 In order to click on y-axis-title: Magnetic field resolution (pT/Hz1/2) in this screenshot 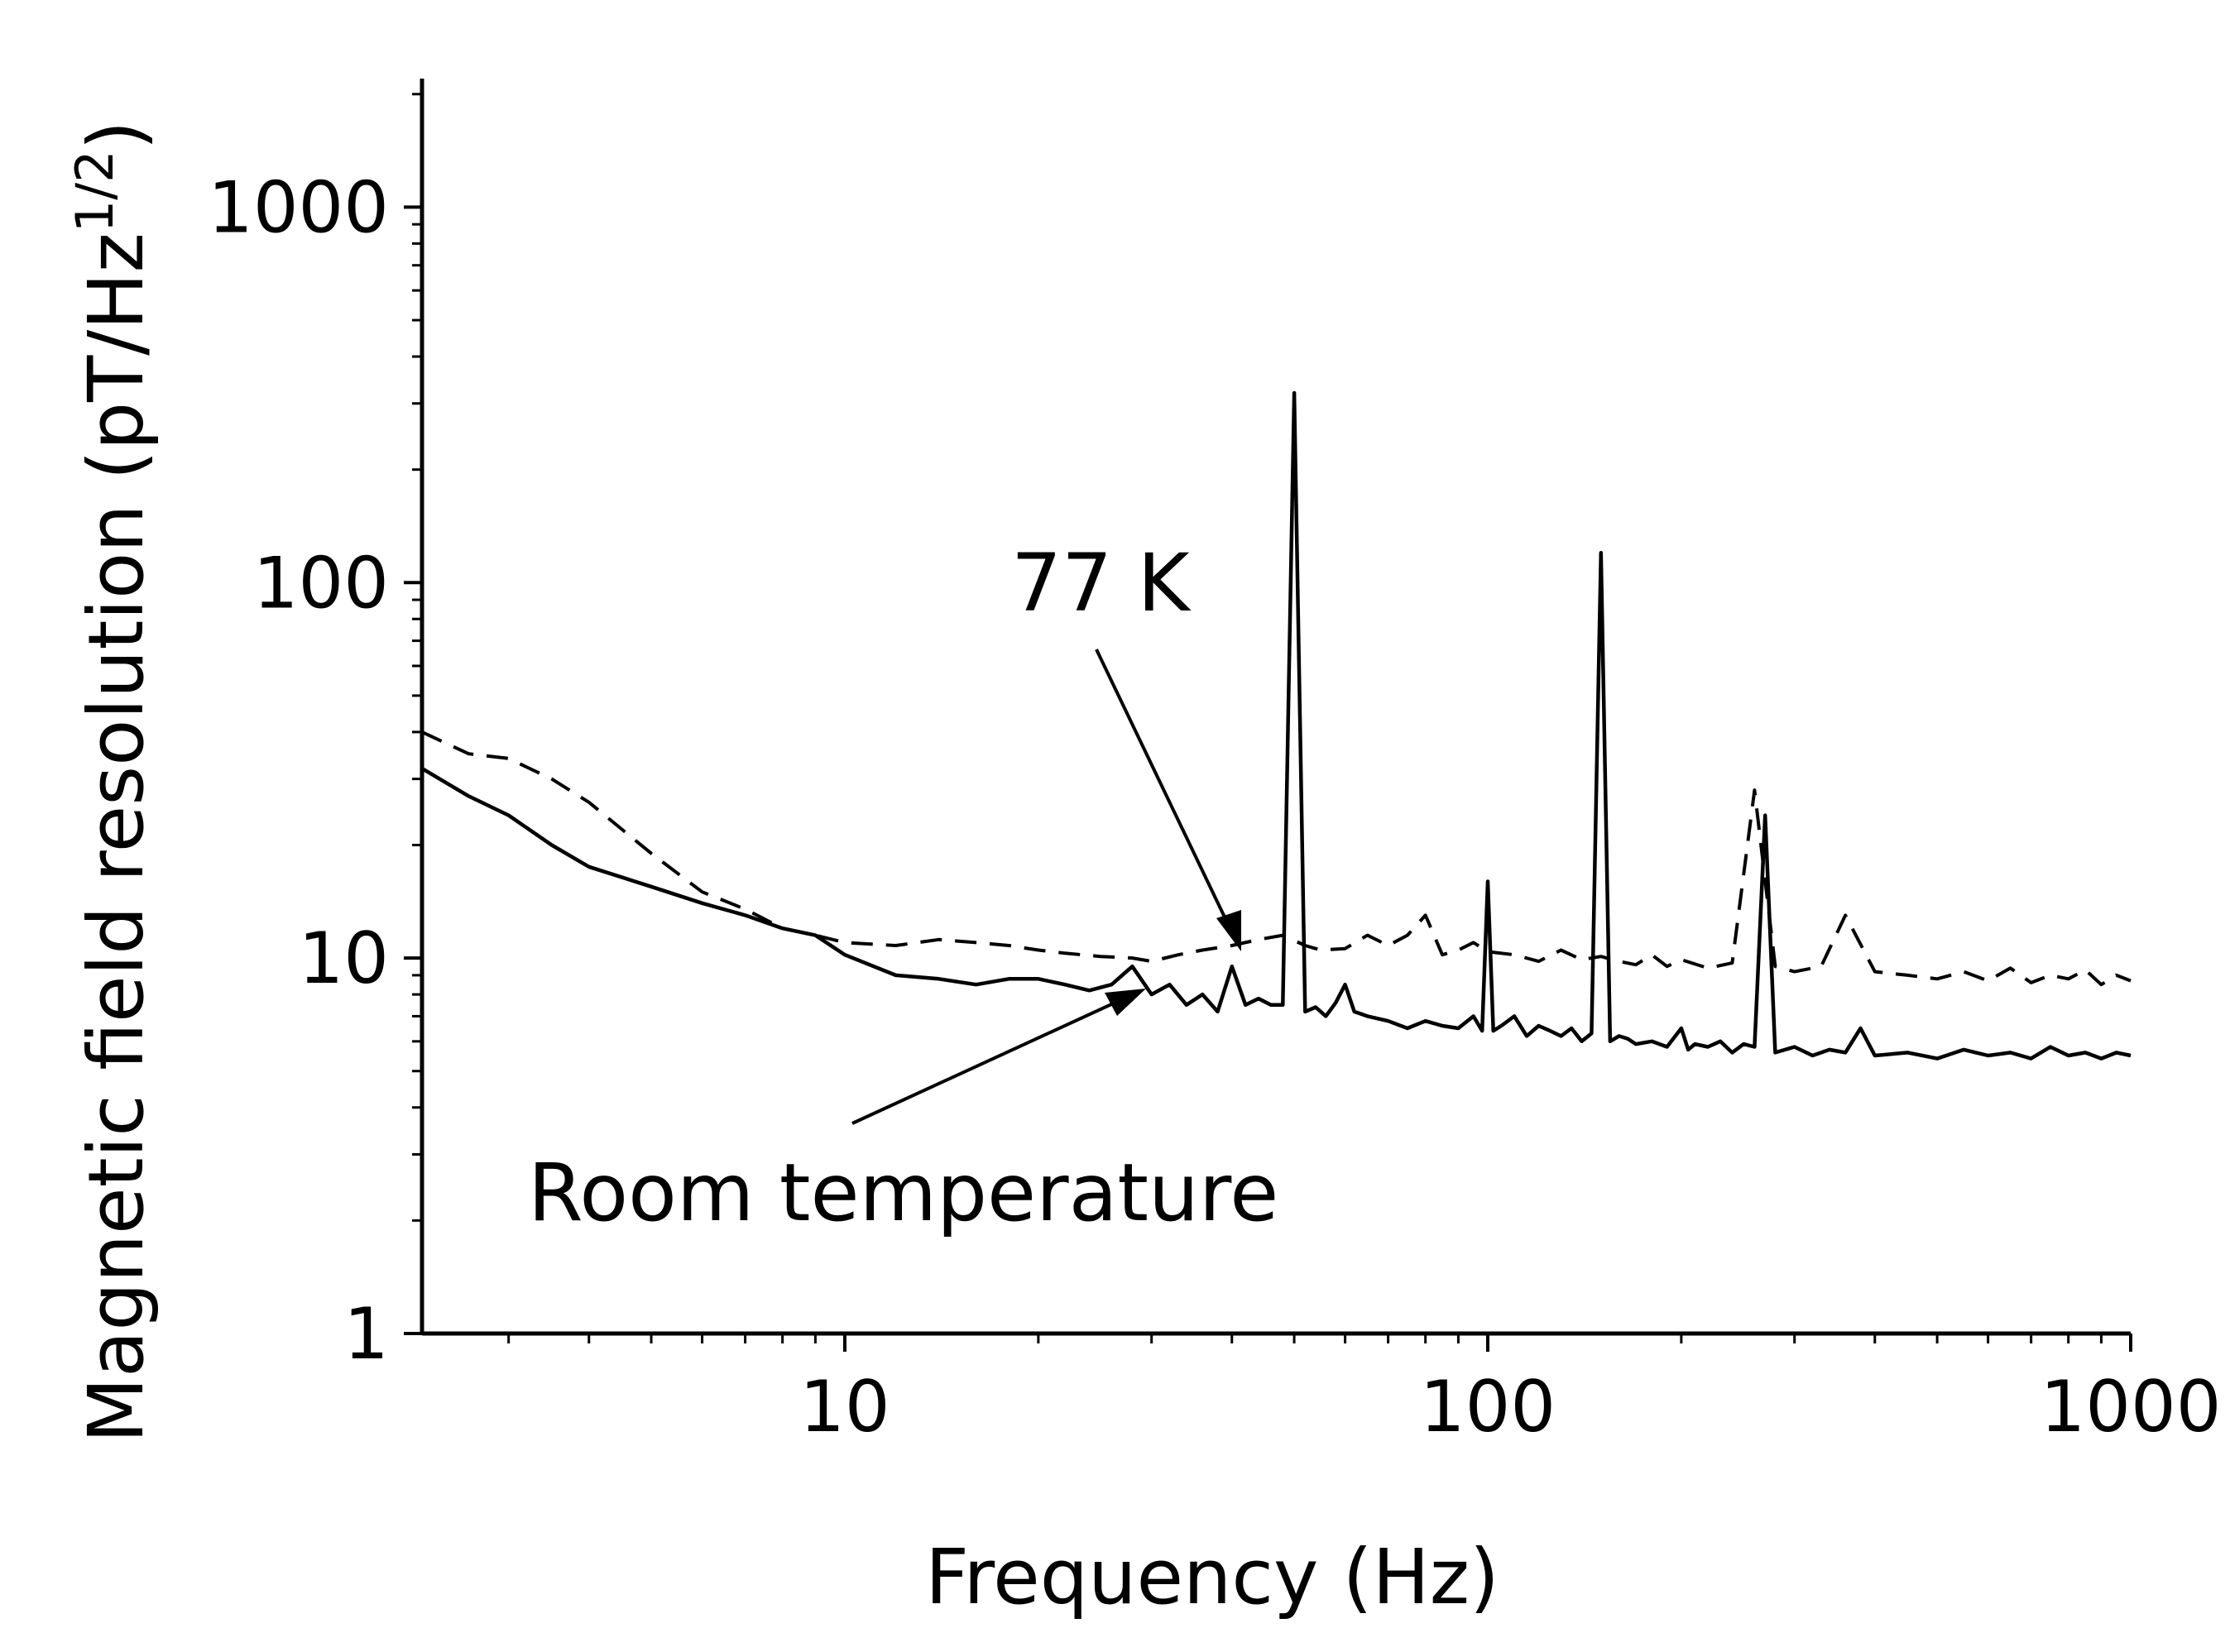, I will do `click(113, 782)`.